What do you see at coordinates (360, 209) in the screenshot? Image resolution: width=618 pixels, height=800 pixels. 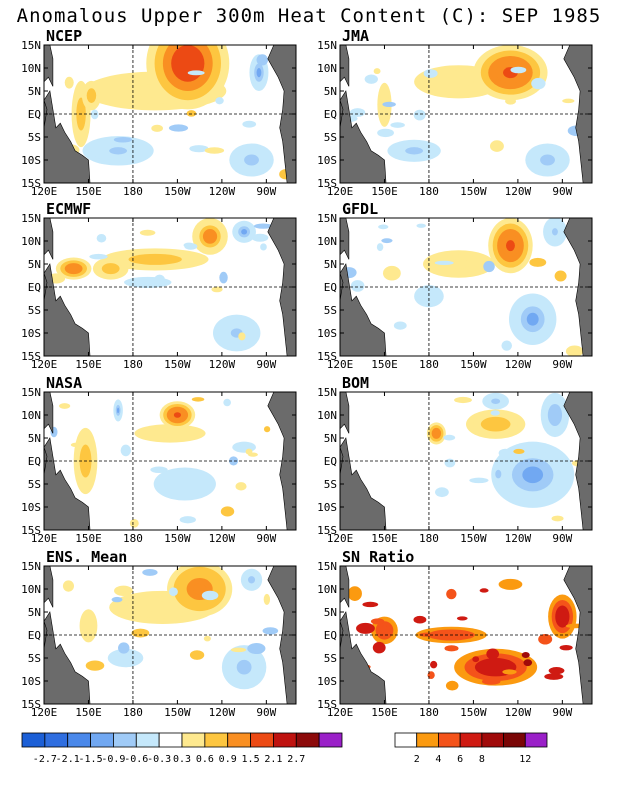 I see `panel-label: GFDL` at bounding box center [360, 209].